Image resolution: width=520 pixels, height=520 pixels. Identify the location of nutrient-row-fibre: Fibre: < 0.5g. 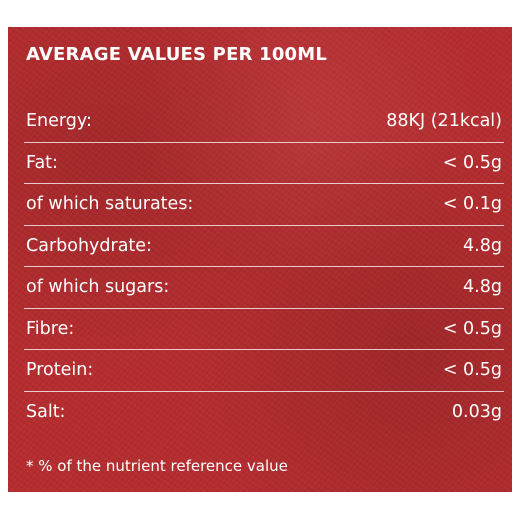
(264, 328).